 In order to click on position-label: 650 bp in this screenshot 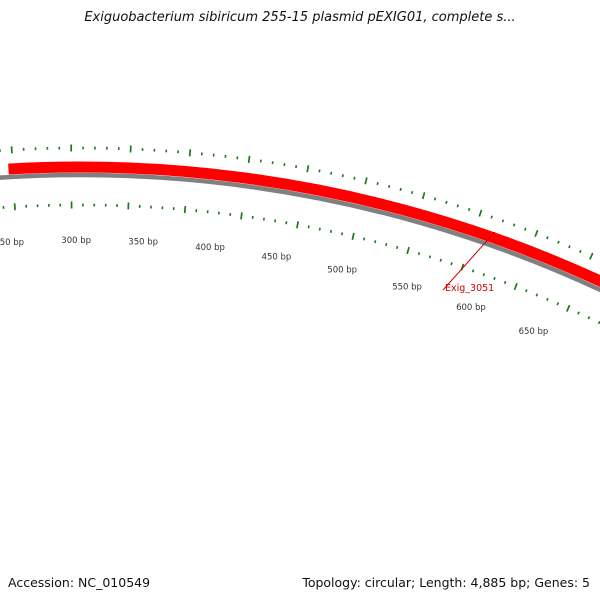, I will do `click(534, 332)`.